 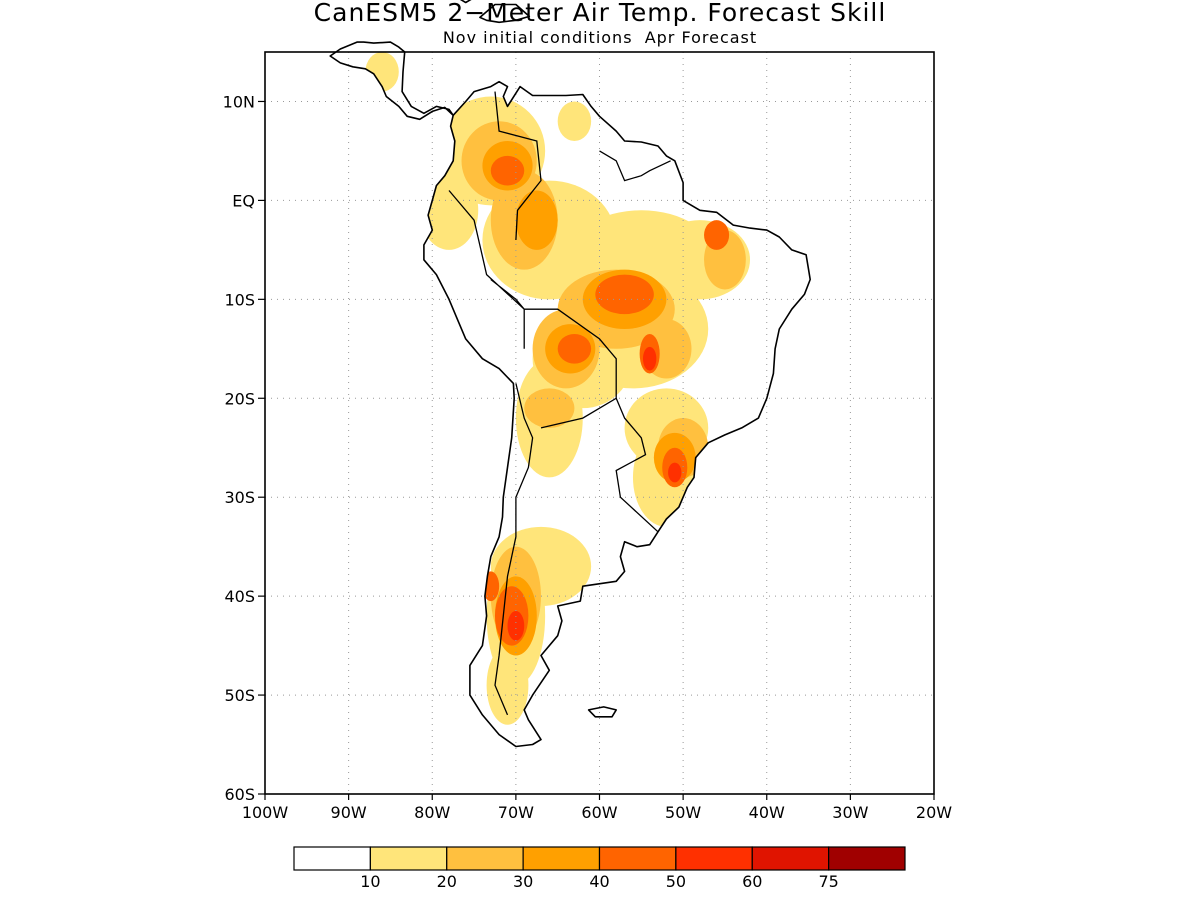 I want to click on colorbar-label: 20, so click(x=447, y=881).